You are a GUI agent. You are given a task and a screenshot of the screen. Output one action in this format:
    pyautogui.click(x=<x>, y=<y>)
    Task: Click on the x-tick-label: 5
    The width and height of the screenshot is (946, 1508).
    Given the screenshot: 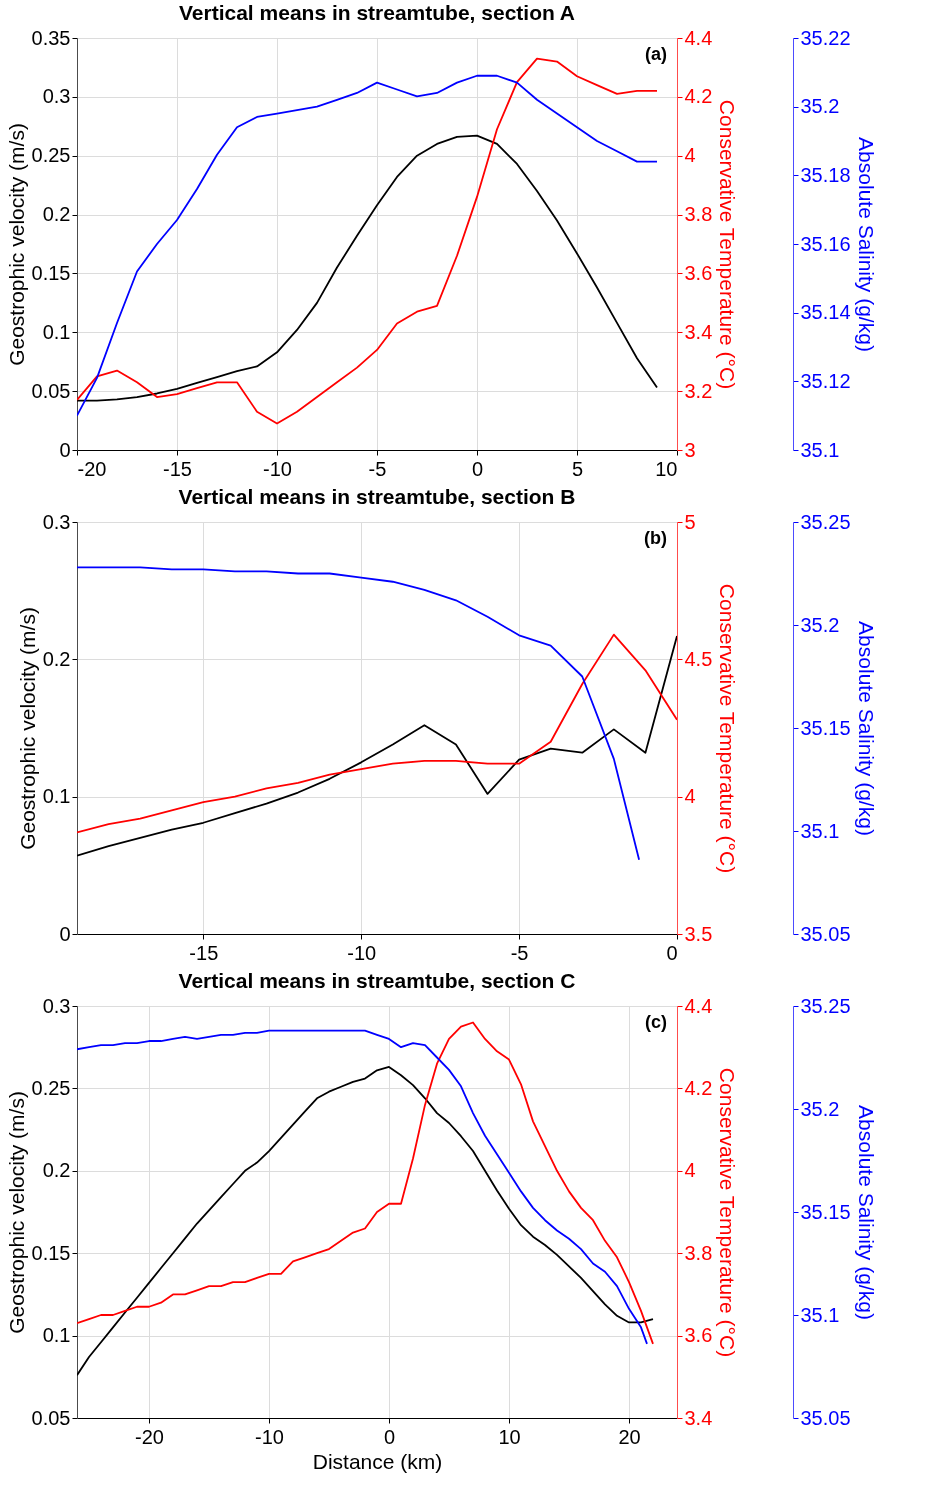 What is the action you would take?
    pyautogui.click(x=577, y=468)
    